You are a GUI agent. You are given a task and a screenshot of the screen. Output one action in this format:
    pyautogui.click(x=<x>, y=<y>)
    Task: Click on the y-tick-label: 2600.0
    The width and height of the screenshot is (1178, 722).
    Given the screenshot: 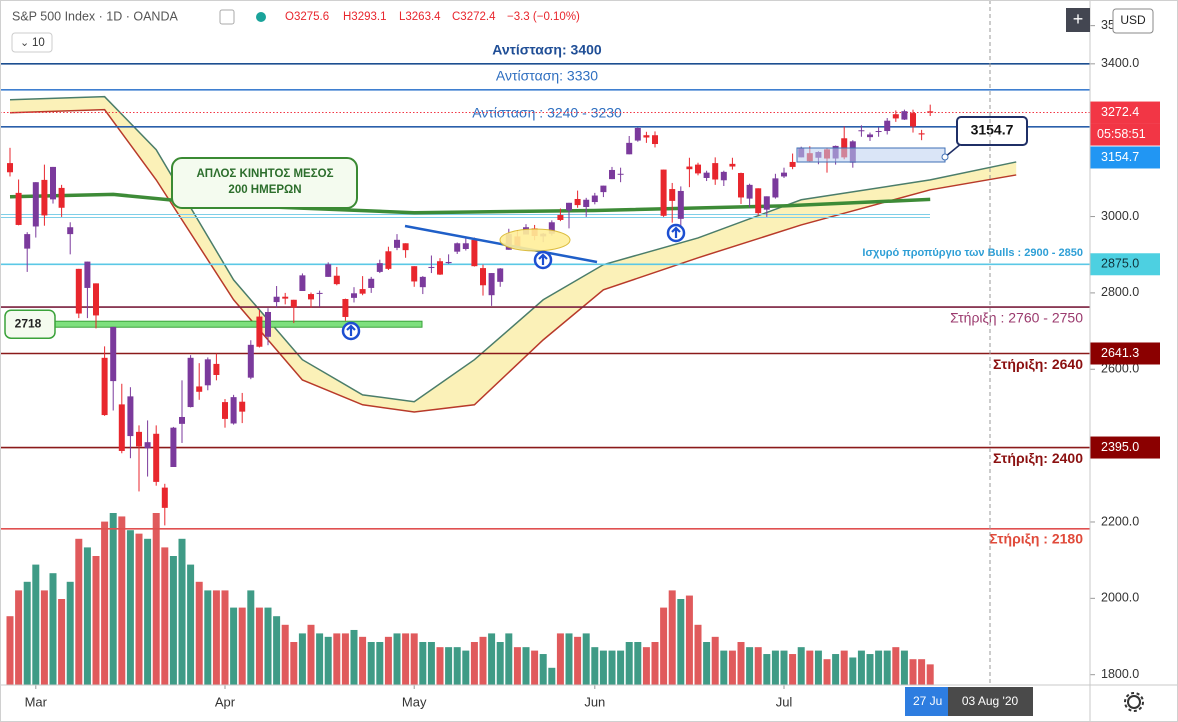 What is the action you would take?
    pyautogui.click(x=1120, y=369)
    